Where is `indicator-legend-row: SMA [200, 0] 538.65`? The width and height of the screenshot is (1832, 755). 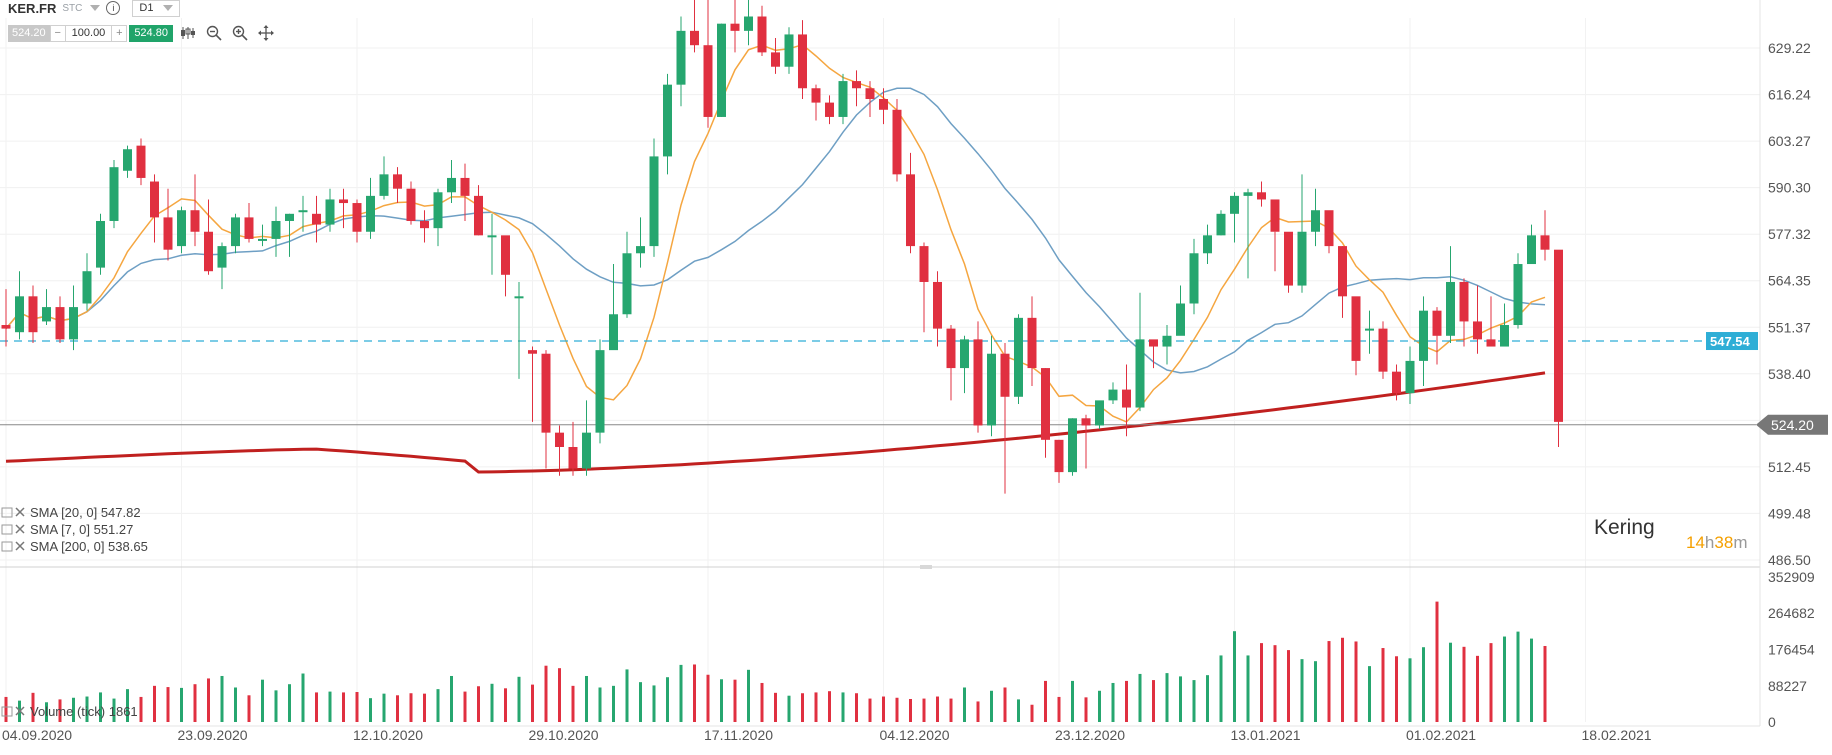 indicator-legend-row: SMA [200, 0] 538.65 is located at coordinates (74, 546).